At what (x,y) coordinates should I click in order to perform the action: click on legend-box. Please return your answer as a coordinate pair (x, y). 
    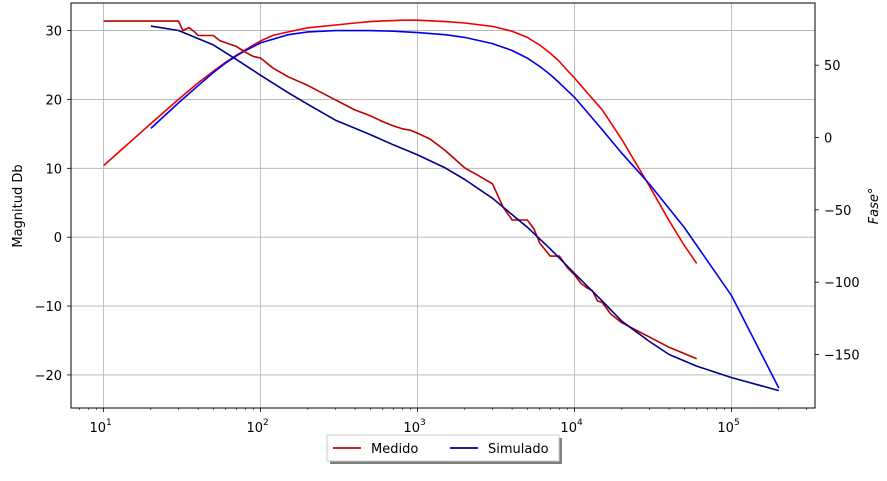
    Looking at the image, I should click on (443, 448).